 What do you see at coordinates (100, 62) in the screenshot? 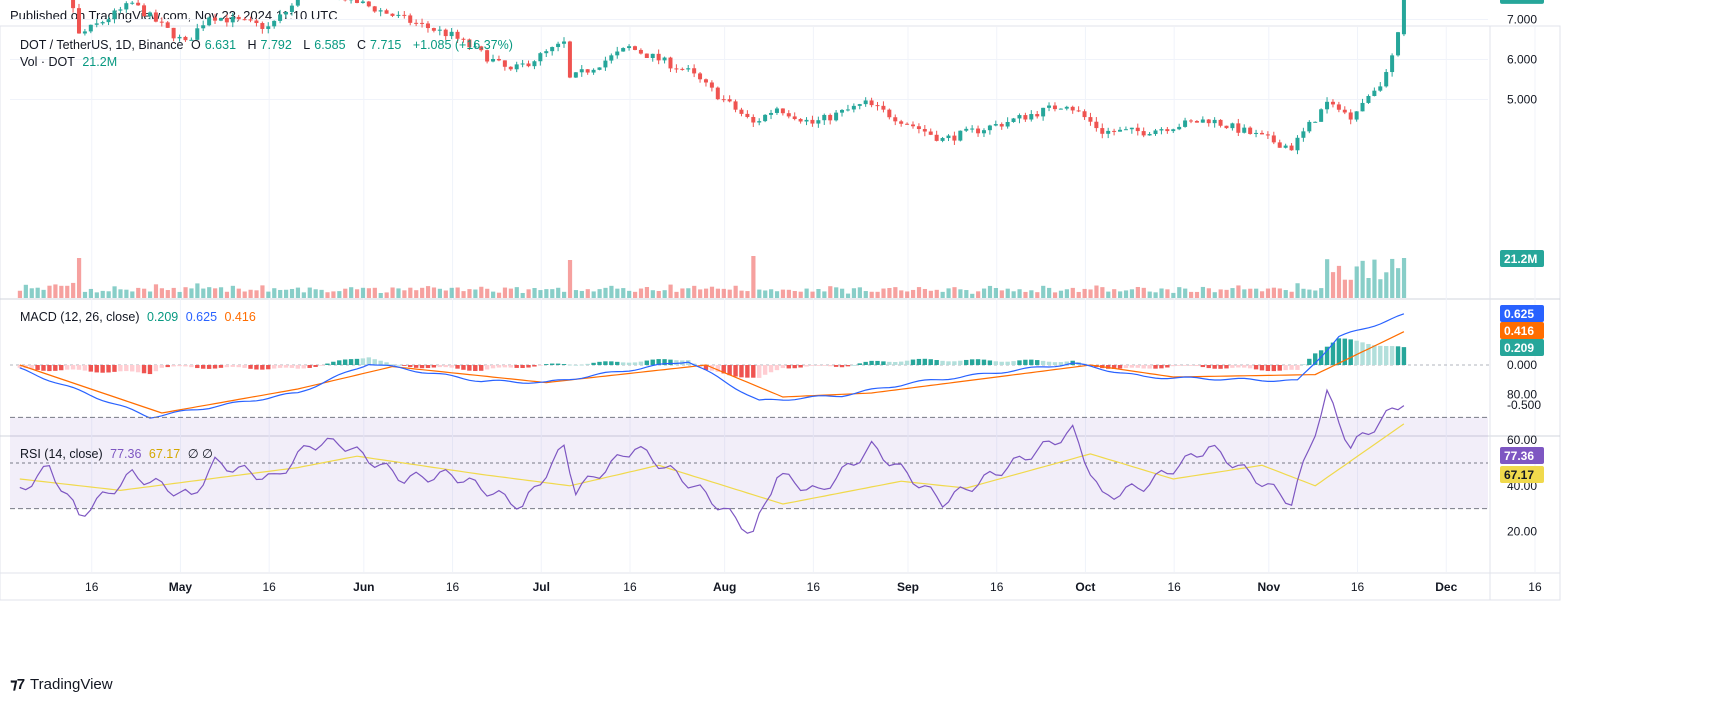
I see `volume-value: 21.2M` at bounding box center [100, 62].